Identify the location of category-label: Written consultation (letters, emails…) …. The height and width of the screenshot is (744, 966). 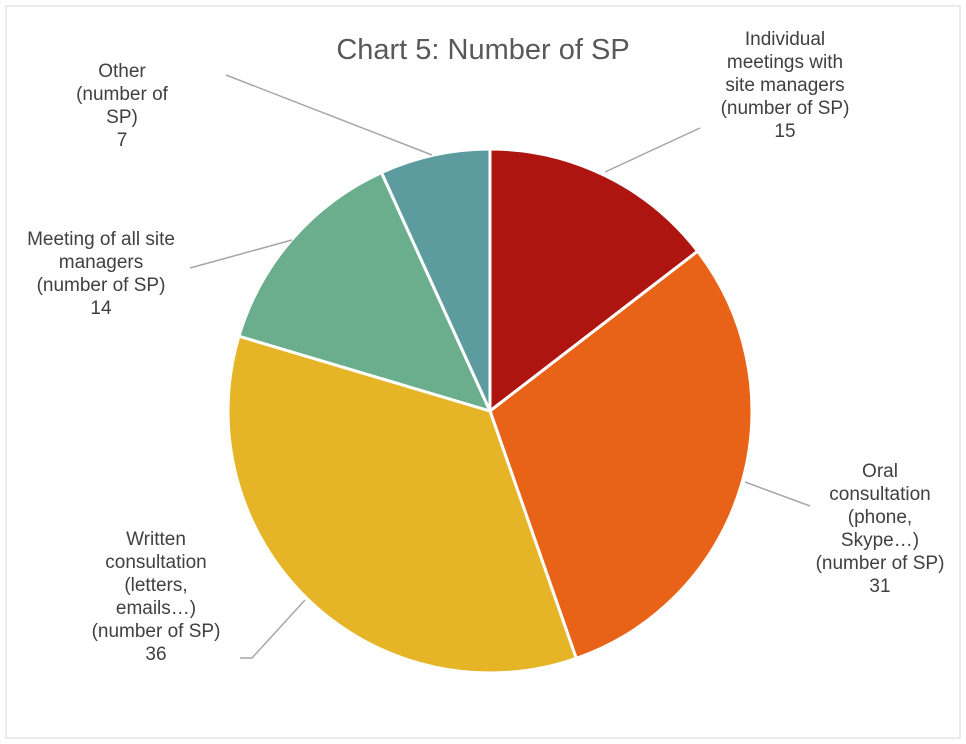
(156, 585).